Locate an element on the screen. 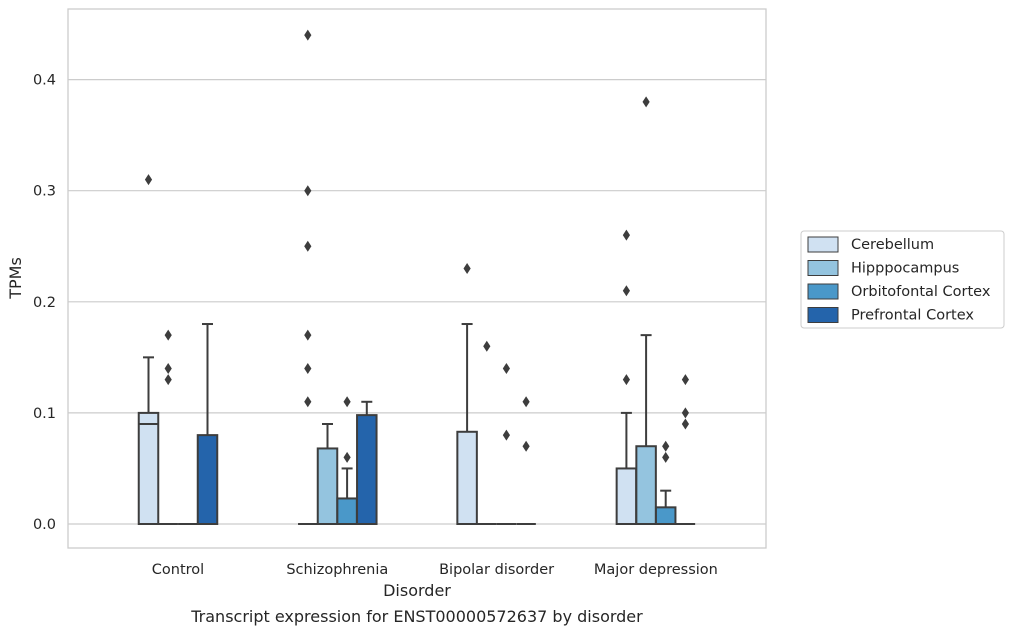 The height and width of the screenshot is (634, 1014). x-tick-label: Control is located at coordinates (178, 570).